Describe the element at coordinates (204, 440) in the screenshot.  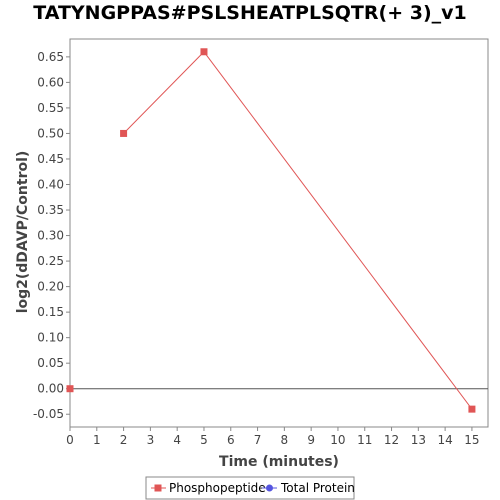
I see `x-tick-label: 5` at that location.